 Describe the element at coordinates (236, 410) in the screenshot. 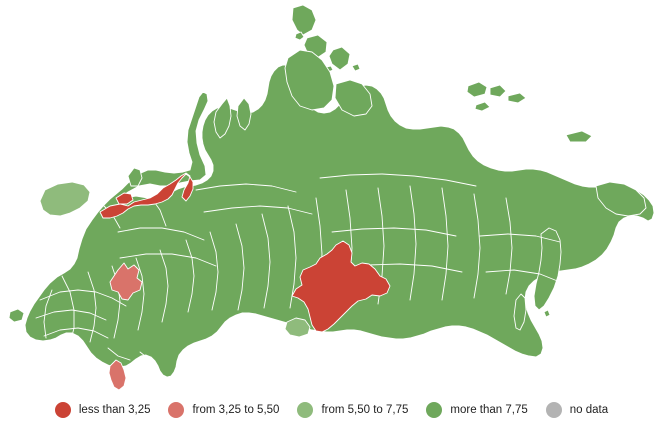

I see `legend-label: from 3,25 to 5,50` at that location.